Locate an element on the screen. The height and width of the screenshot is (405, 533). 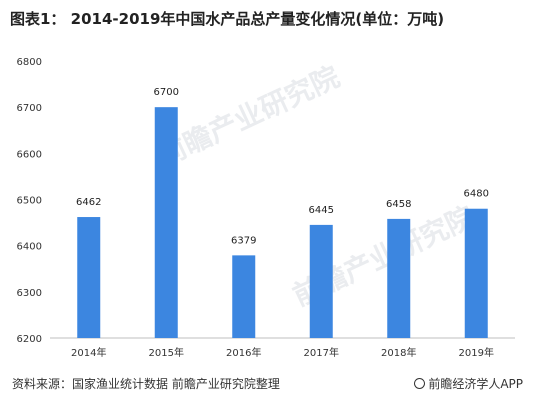
x-tick-label: 2016年 is located at coordinates (243, 352).